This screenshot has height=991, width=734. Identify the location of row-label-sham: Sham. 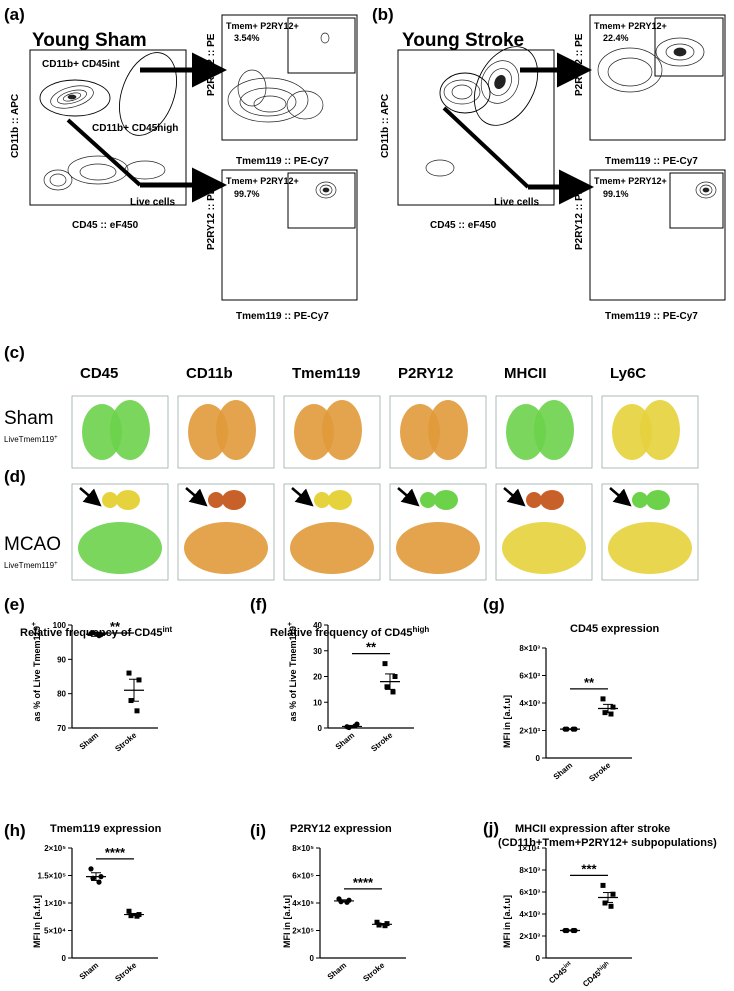
(29, 418).